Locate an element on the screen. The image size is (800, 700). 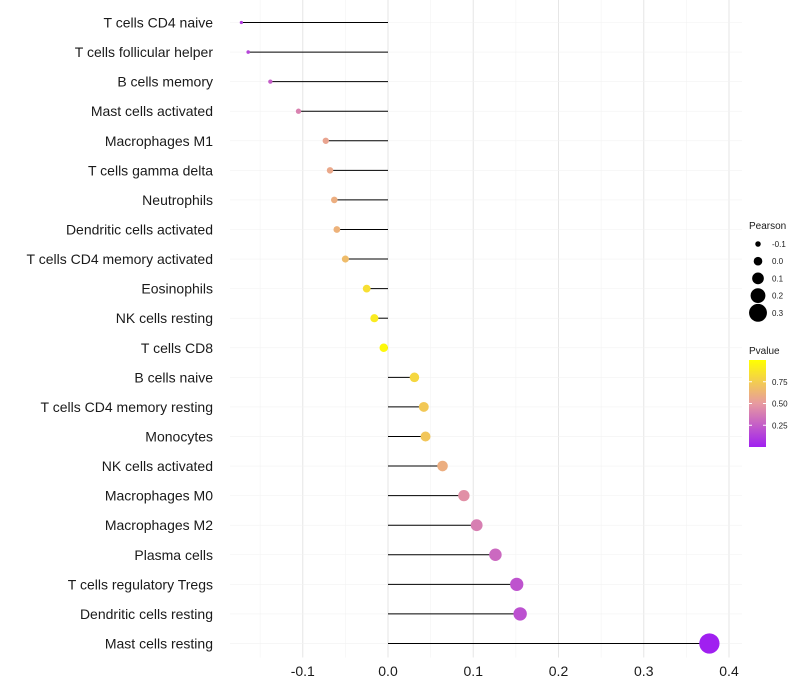
color-legend-label: 0.75 is located at coordinates (780, 382).